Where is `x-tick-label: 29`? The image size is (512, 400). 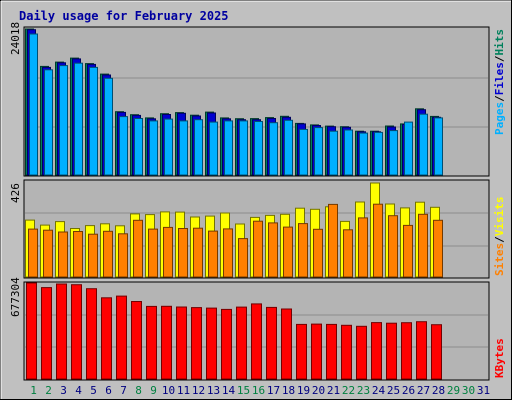
x-tick-label: 29 is located at coordinates (453, 390).